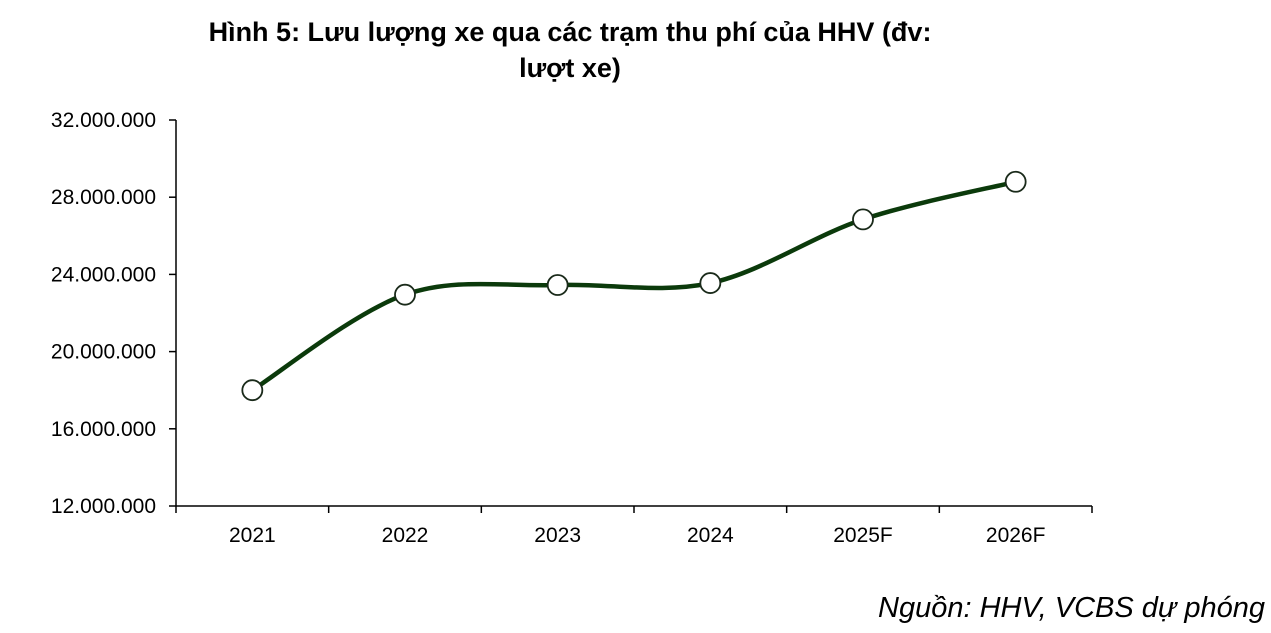 The width and height of the screenshot is (1271, 633). Describe the element at coordinates (570, 68) in the screenshot. I see `chart-title-line-2: lượt xe)` at that location.